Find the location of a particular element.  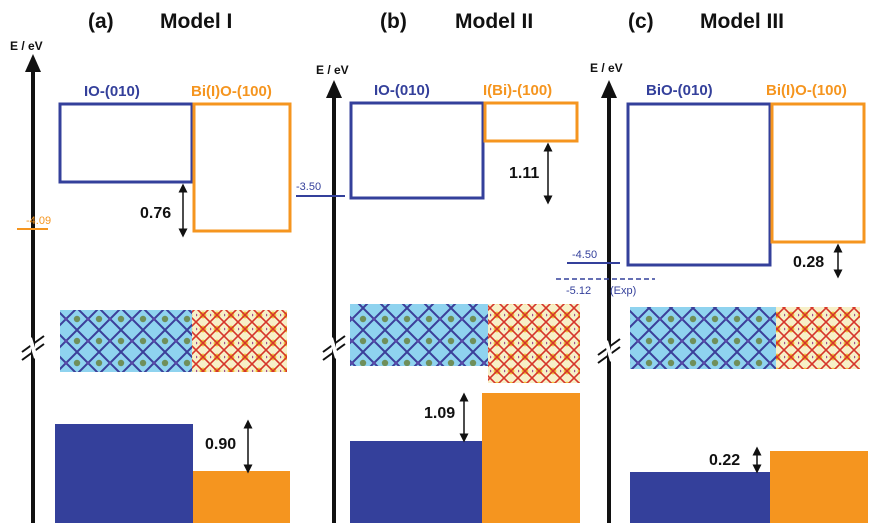

panel-a-title: Model I is located at coordinates (196, 21).